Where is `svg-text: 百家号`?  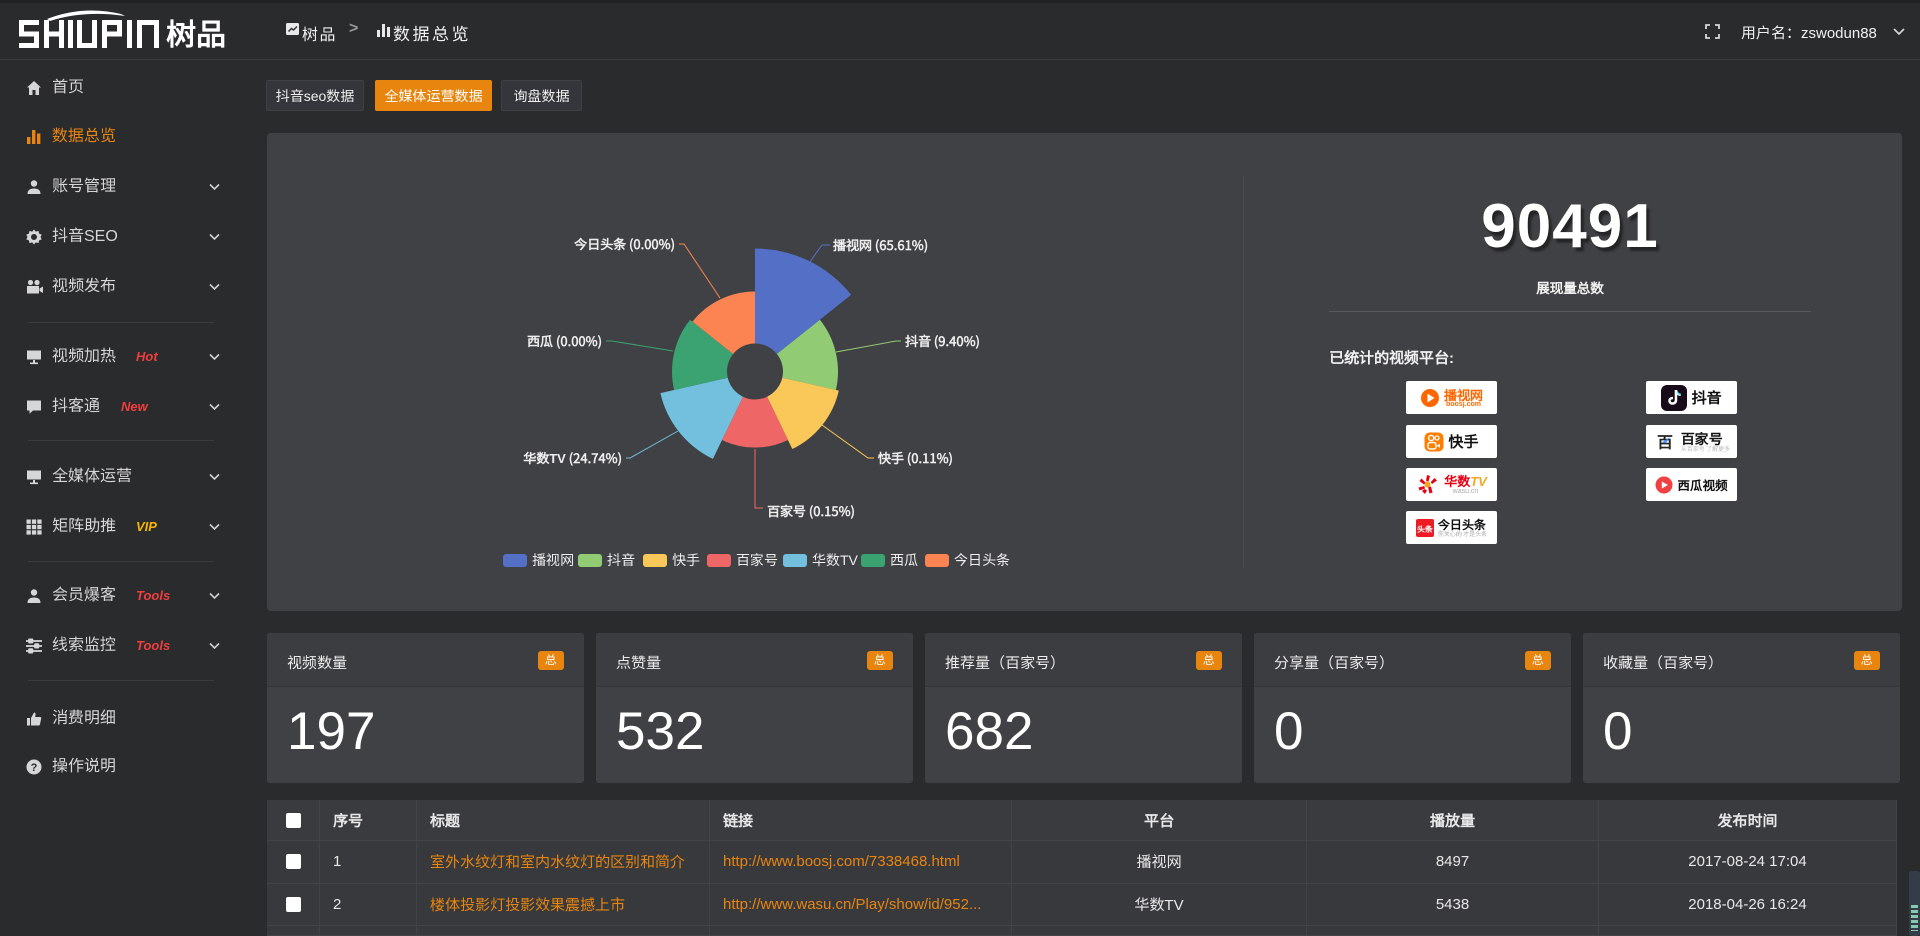
svg-text: 百家号 is located at coordinates (757, 560).